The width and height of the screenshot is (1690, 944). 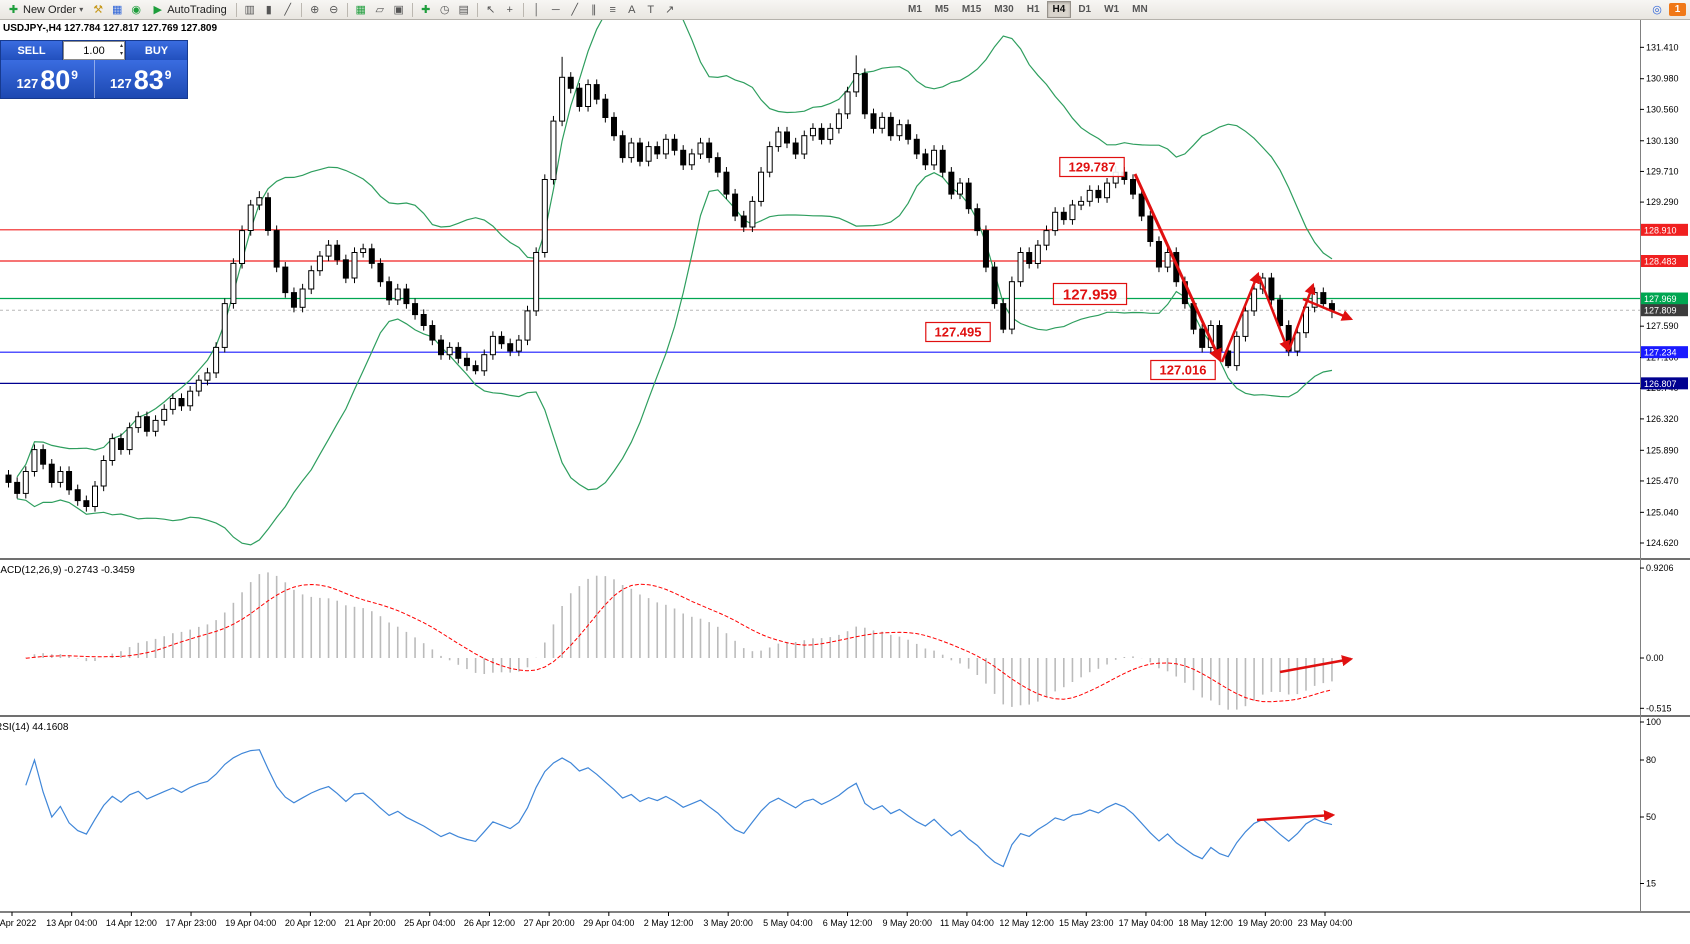 I want to click on sell-price-sup: 9, so click(x=74, y=75).